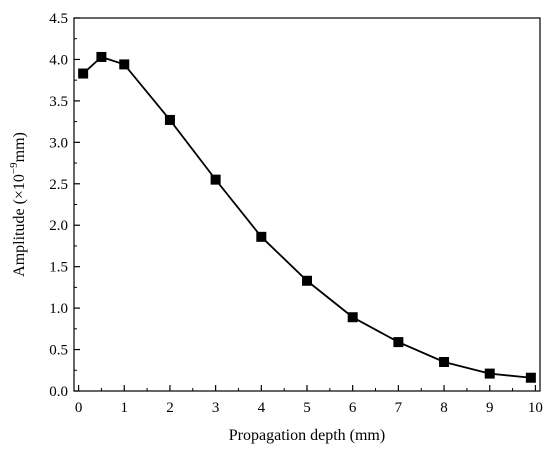  I want to click on y-tick-label: 0.5, so click(58, 351).